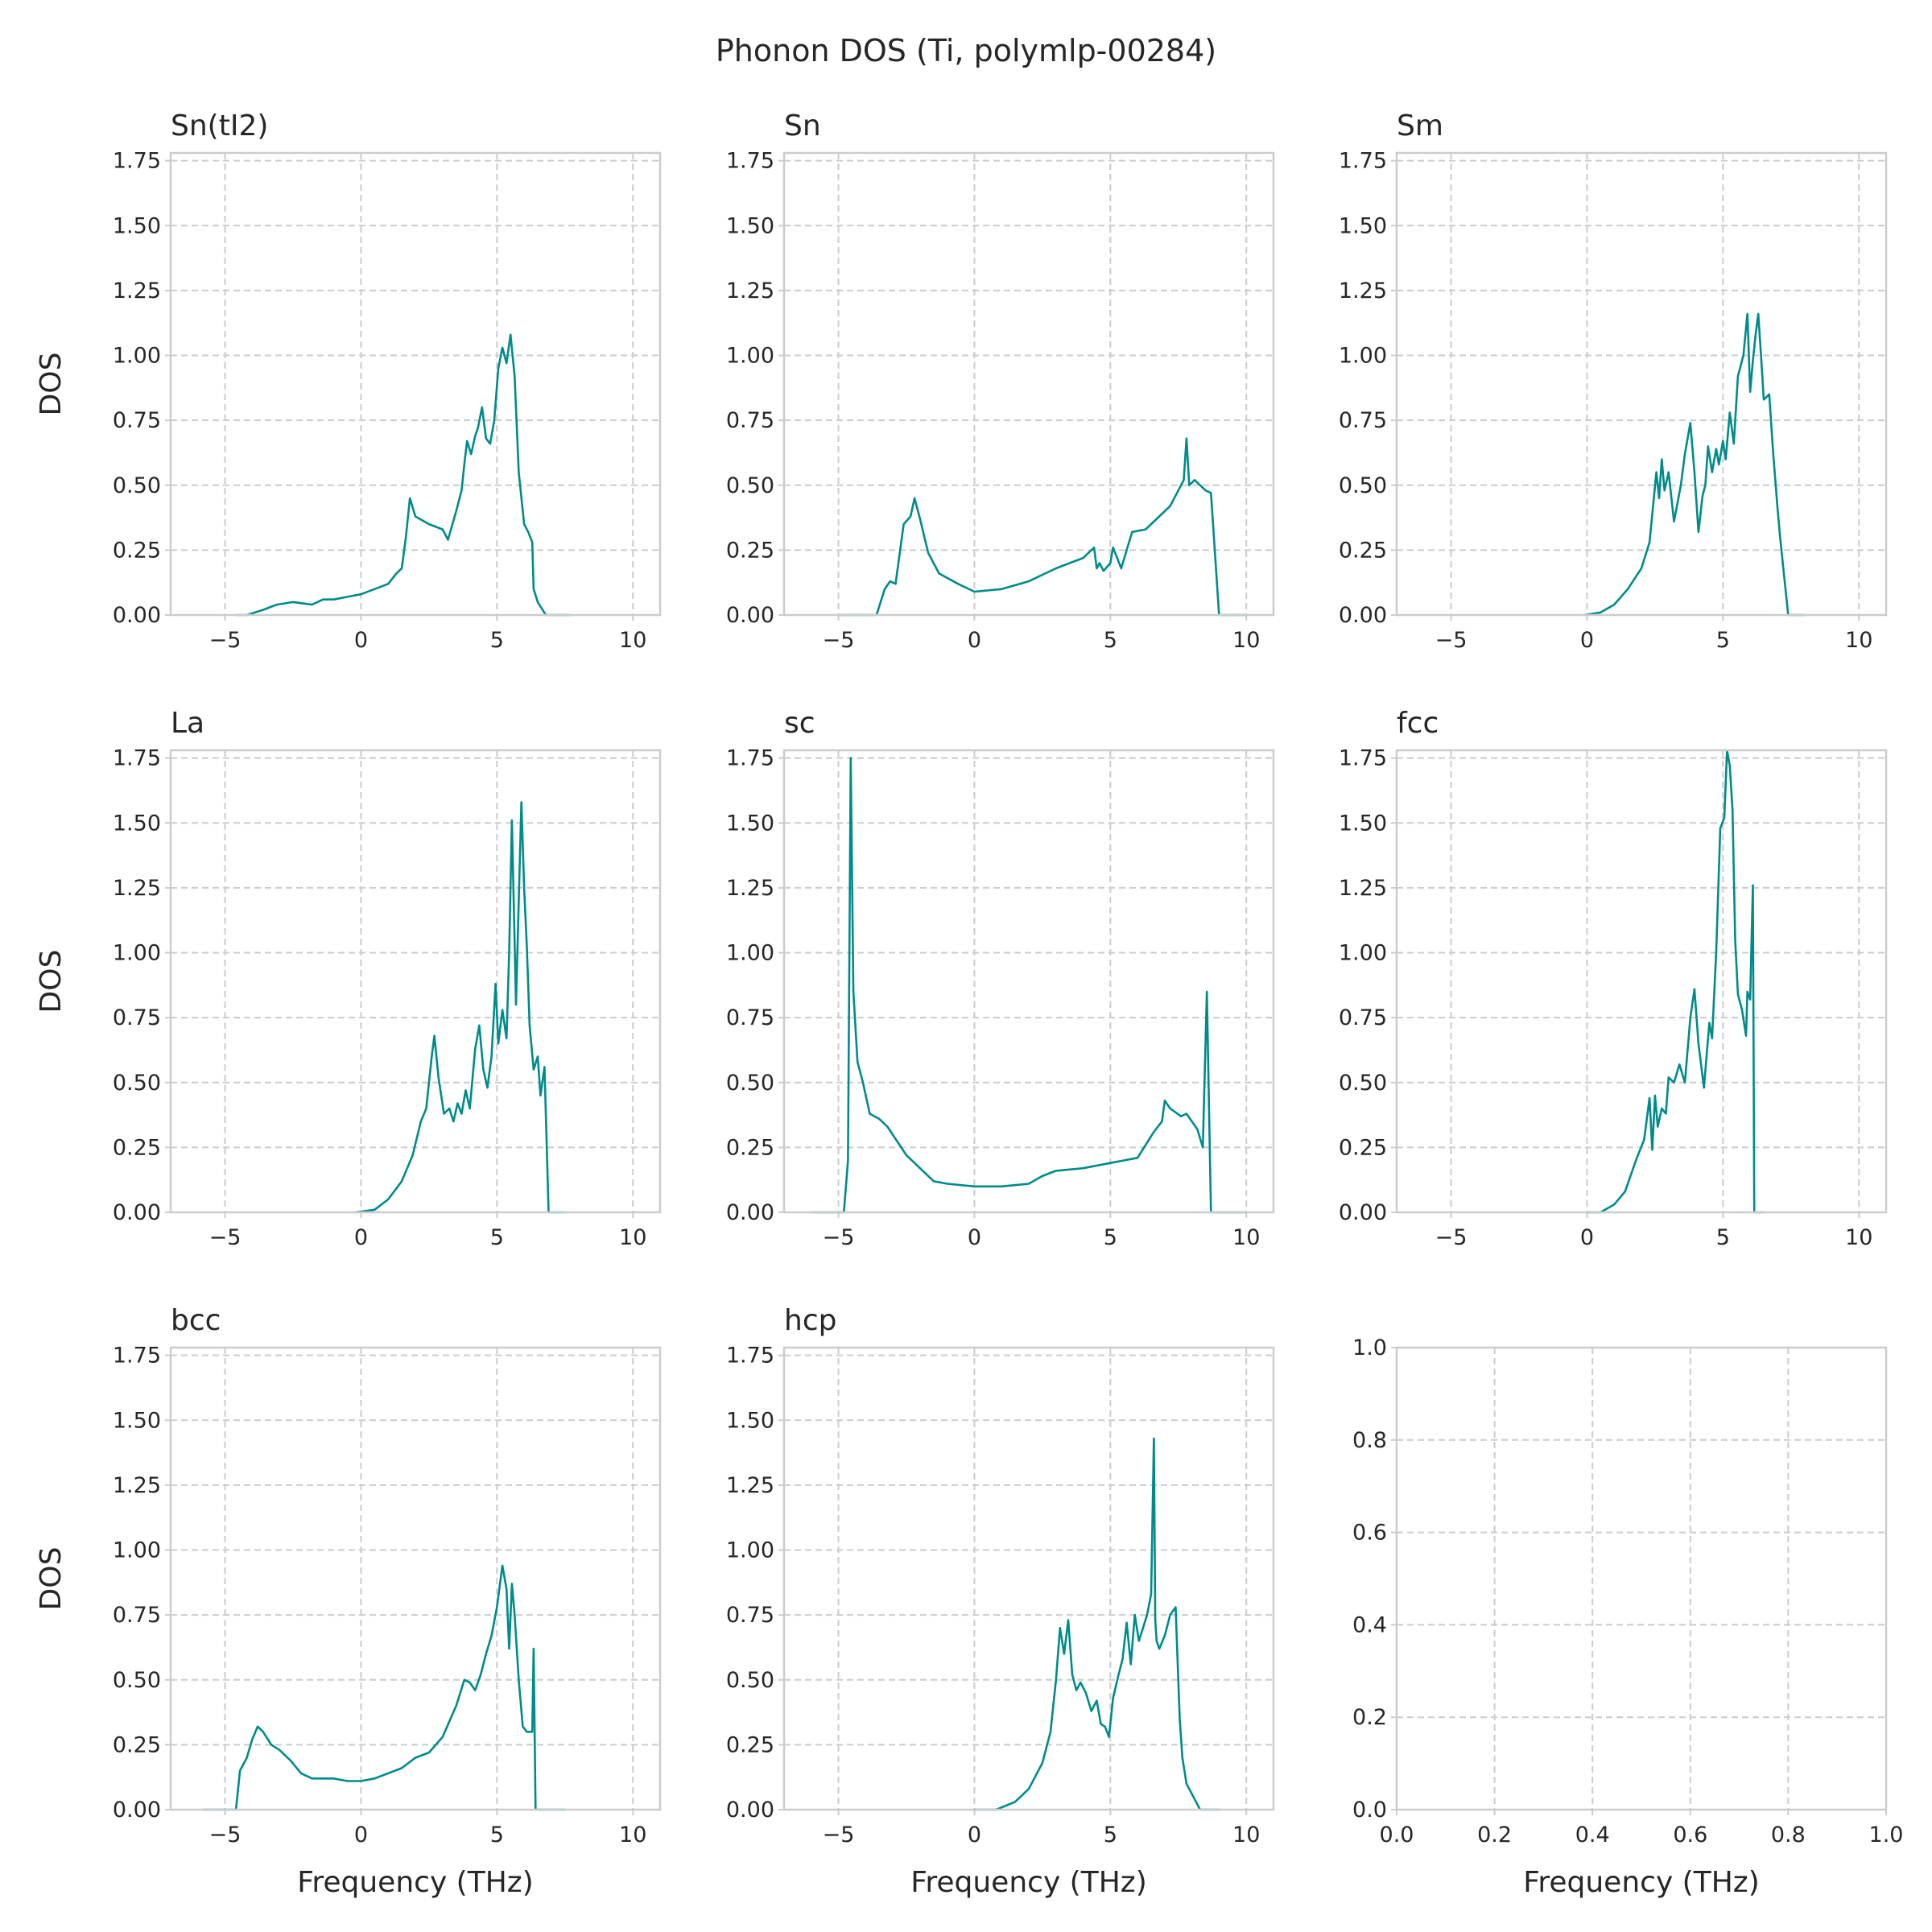  Describe the element at coordinates (1369, 1624) in the screenshot. I see `y-tick-label: 0.4` at that location.